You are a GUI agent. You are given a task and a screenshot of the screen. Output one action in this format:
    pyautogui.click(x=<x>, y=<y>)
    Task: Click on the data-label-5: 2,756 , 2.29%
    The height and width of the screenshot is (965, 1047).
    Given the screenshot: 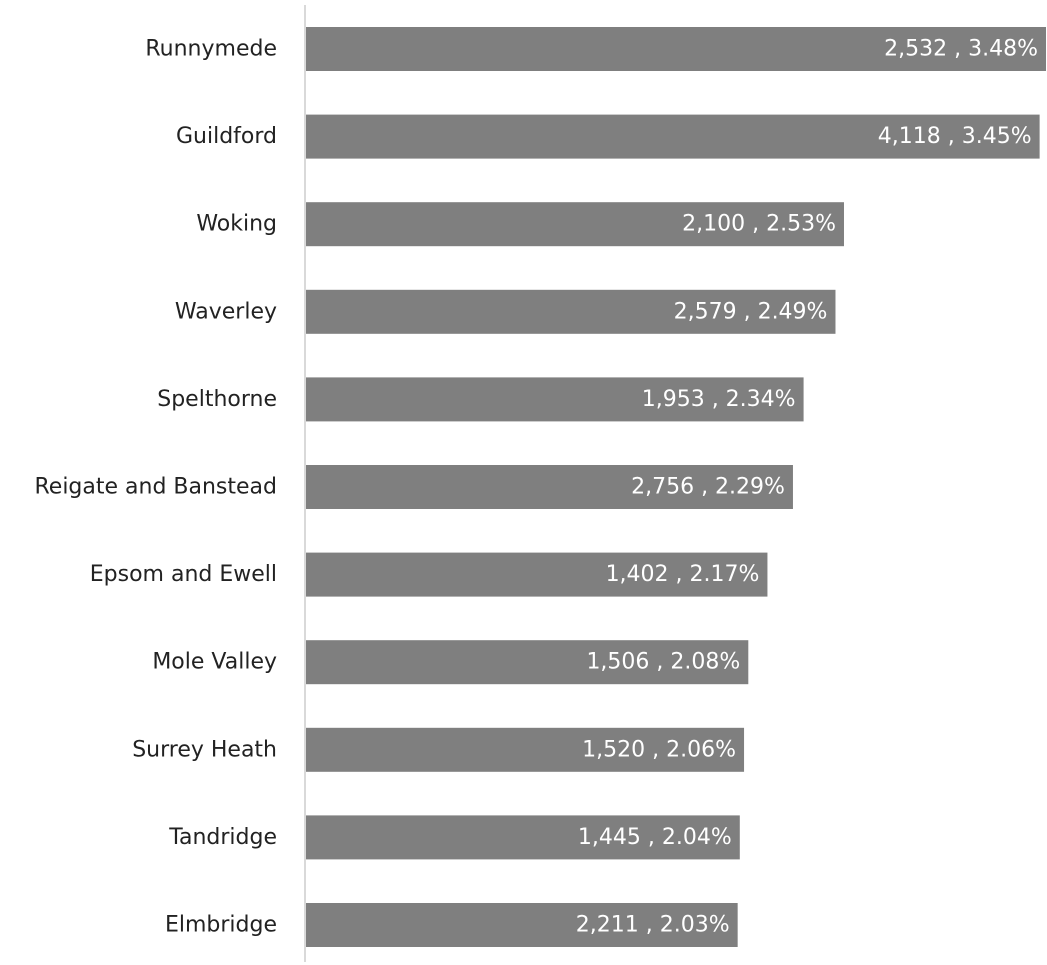 What is the action you would take?
    pyautogui.click(x=708, y=487)
    